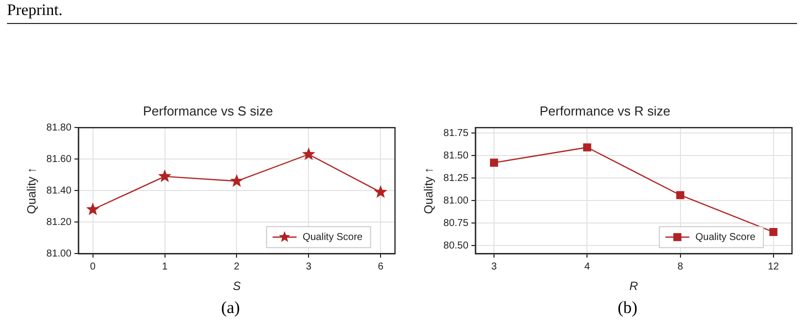 The width and height of the screenshot is (804, 325). Describe the element at coordinates (236, 266) in the screenshot. I see `x-tick-label: 2` at that location.